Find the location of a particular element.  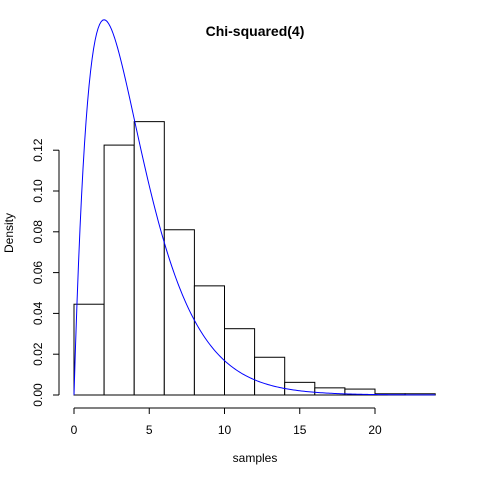

y-tick-label-4: 0.08 is located at coordinates (38, 232).